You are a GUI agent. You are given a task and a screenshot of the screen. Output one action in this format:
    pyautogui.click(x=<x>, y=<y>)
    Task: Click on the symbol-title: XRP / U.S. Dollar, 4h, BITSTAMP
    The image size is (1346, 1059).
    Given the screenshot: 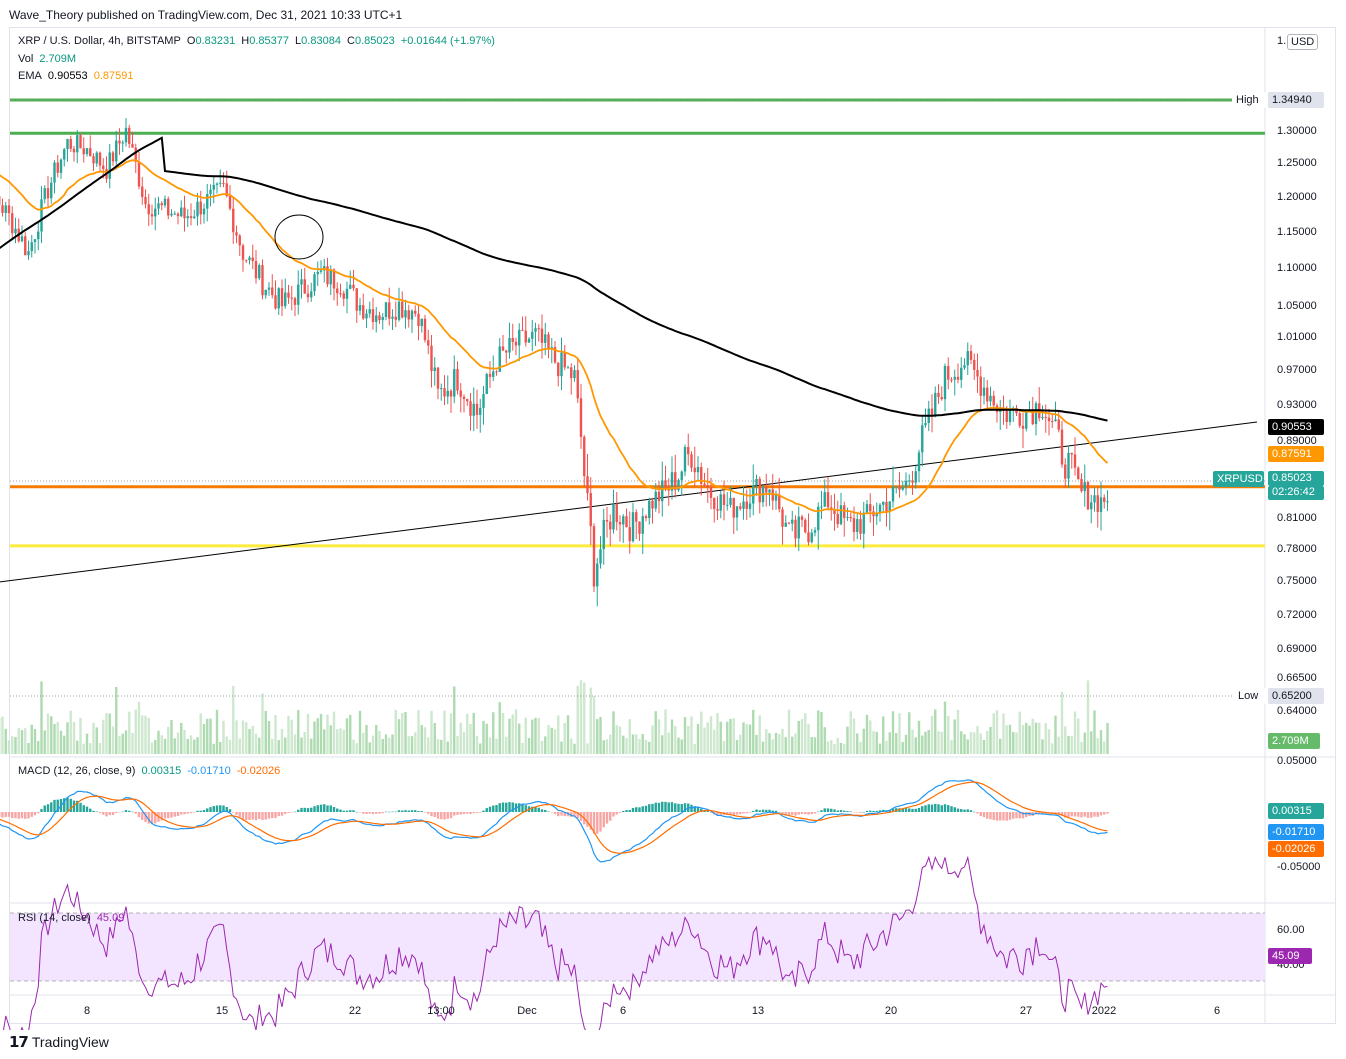 What is the action you would take?
    pyautogui.click(x=99, y=41)
    